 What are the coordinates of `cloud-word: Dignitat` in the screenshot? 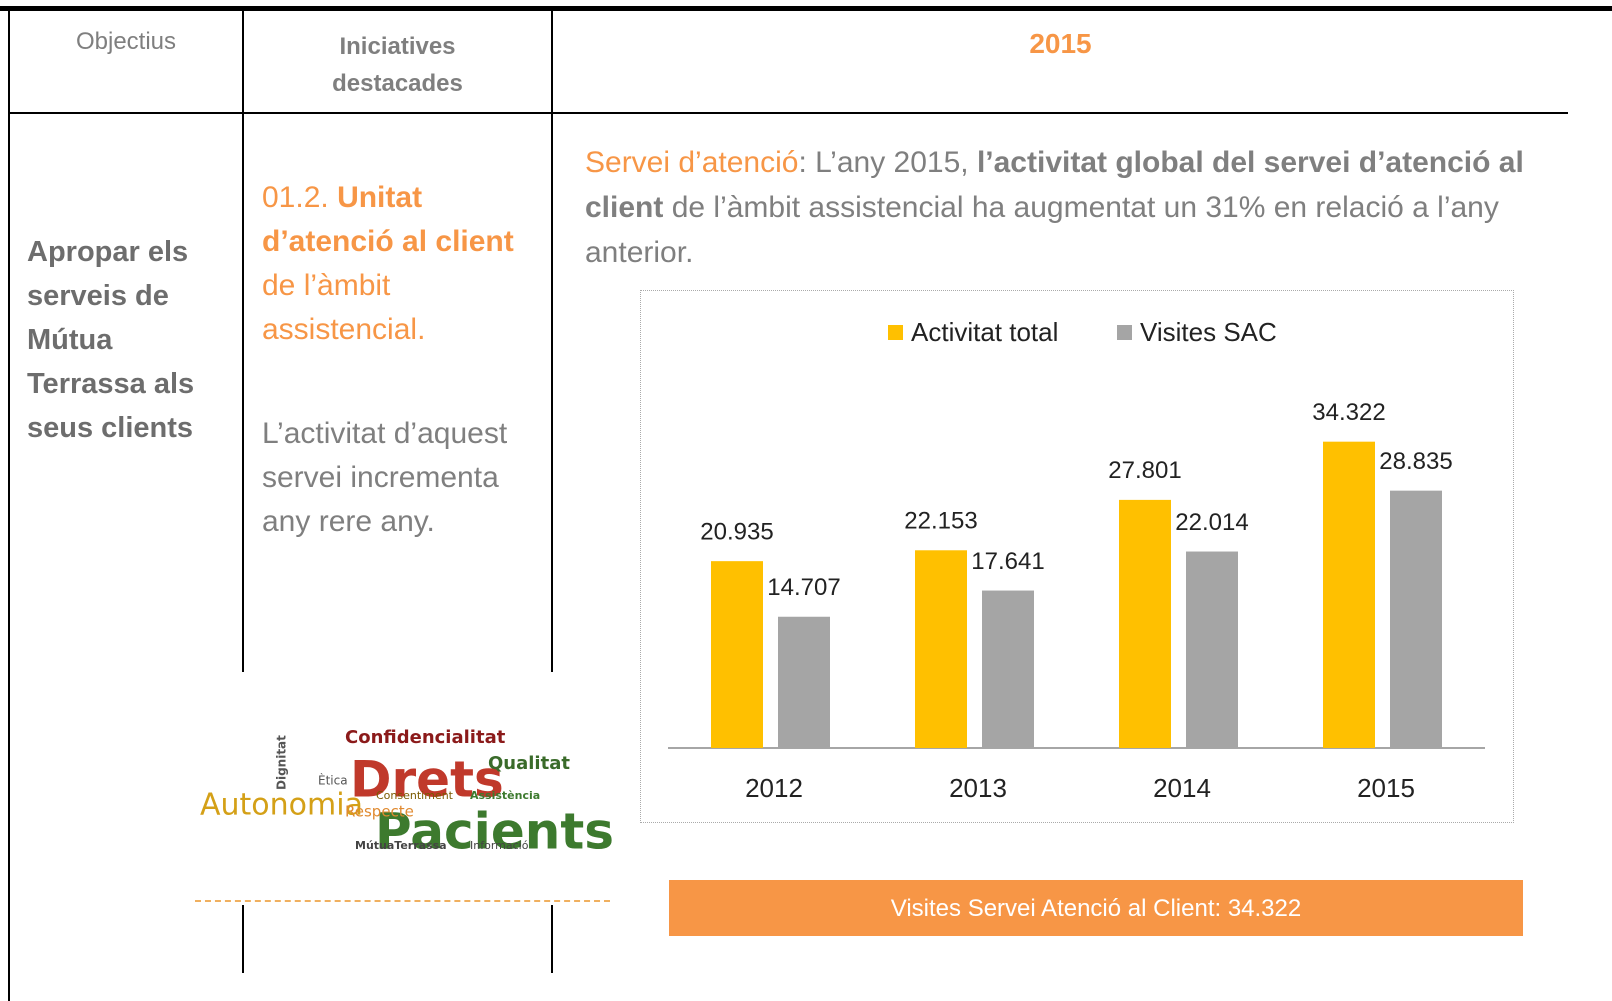 It's located at (282, 762).